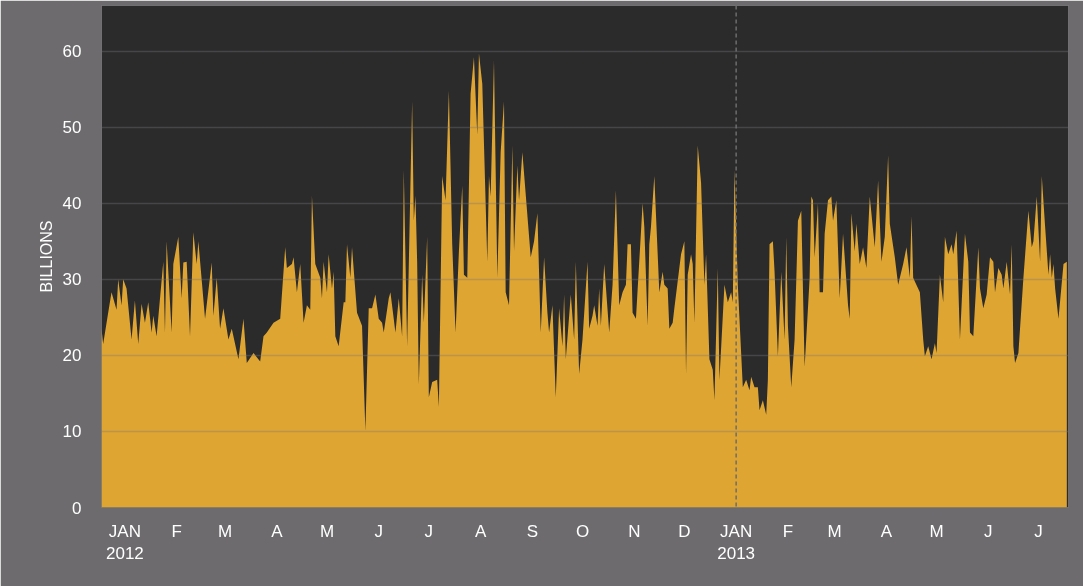 Image resolution: width=1083 pixels, height=586 pixels. What do you see at coordinates (46, 256) in the screenshot?
I see `y-axis-title: BILLIONS` at bounding box center [46, 256].